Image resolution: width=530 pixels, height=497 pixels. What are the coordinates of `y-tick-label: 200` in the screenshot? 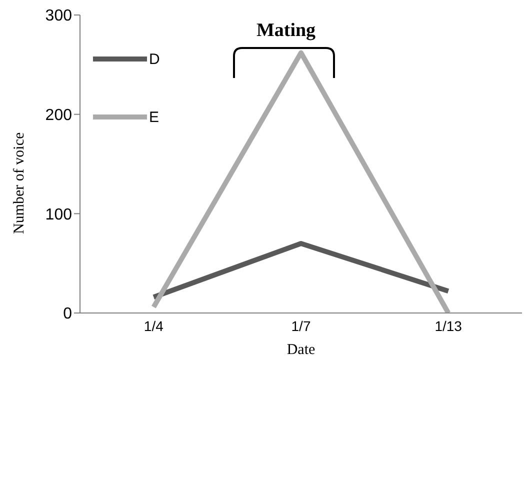 It's located at (58, 115).